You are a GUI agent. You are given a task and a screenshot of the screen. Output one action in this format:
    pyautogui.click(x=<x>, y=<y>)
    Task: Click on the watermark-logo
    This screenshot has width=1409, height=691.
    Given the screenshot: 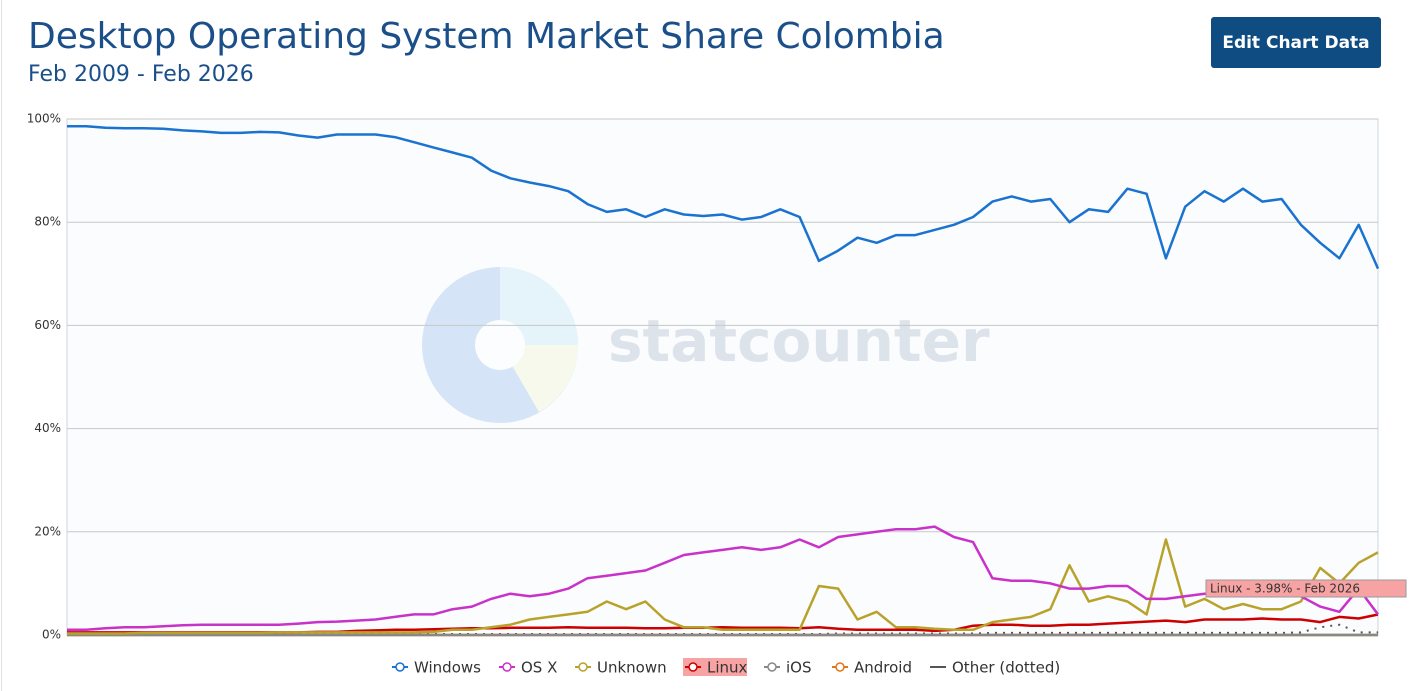 What is the action you would take?
    pyautogui.click(x=500, y=345)
    